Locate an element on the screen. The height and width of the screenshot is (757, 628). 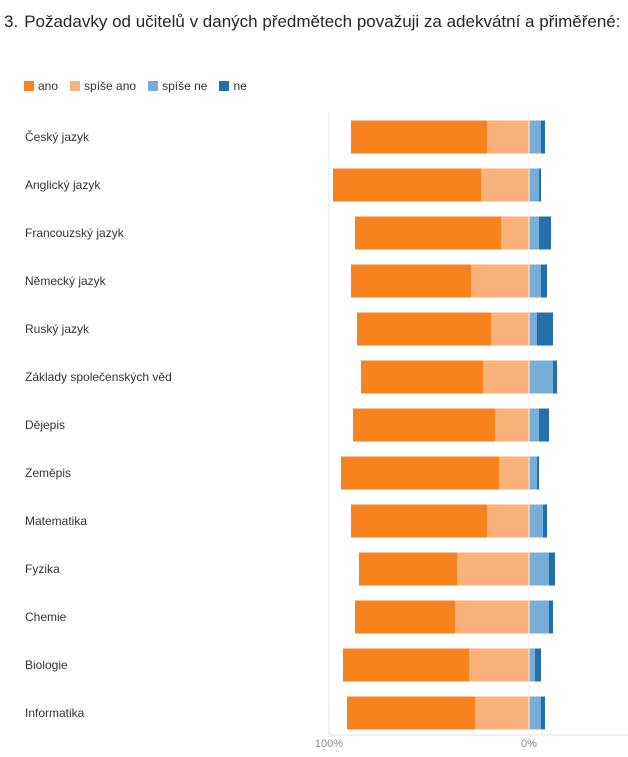
legend-label-ano: ano is located at coordinates (48, 86).